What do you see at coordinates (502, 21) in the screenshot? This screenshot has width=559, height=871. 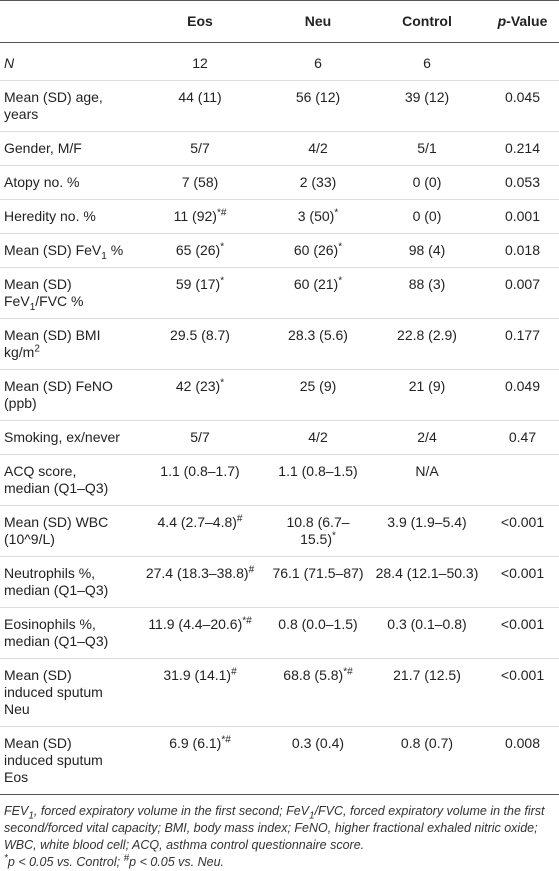 I see `text-part: p` at bounding box center [502, 21].